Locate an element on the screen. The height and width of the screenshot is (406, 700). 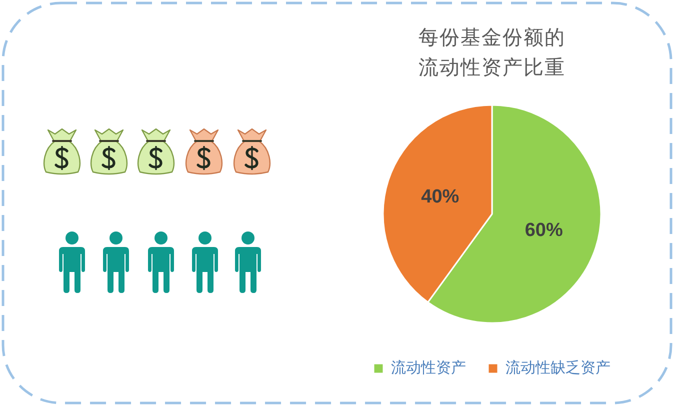
data-label: 40% is located at coordinates (440, 197).